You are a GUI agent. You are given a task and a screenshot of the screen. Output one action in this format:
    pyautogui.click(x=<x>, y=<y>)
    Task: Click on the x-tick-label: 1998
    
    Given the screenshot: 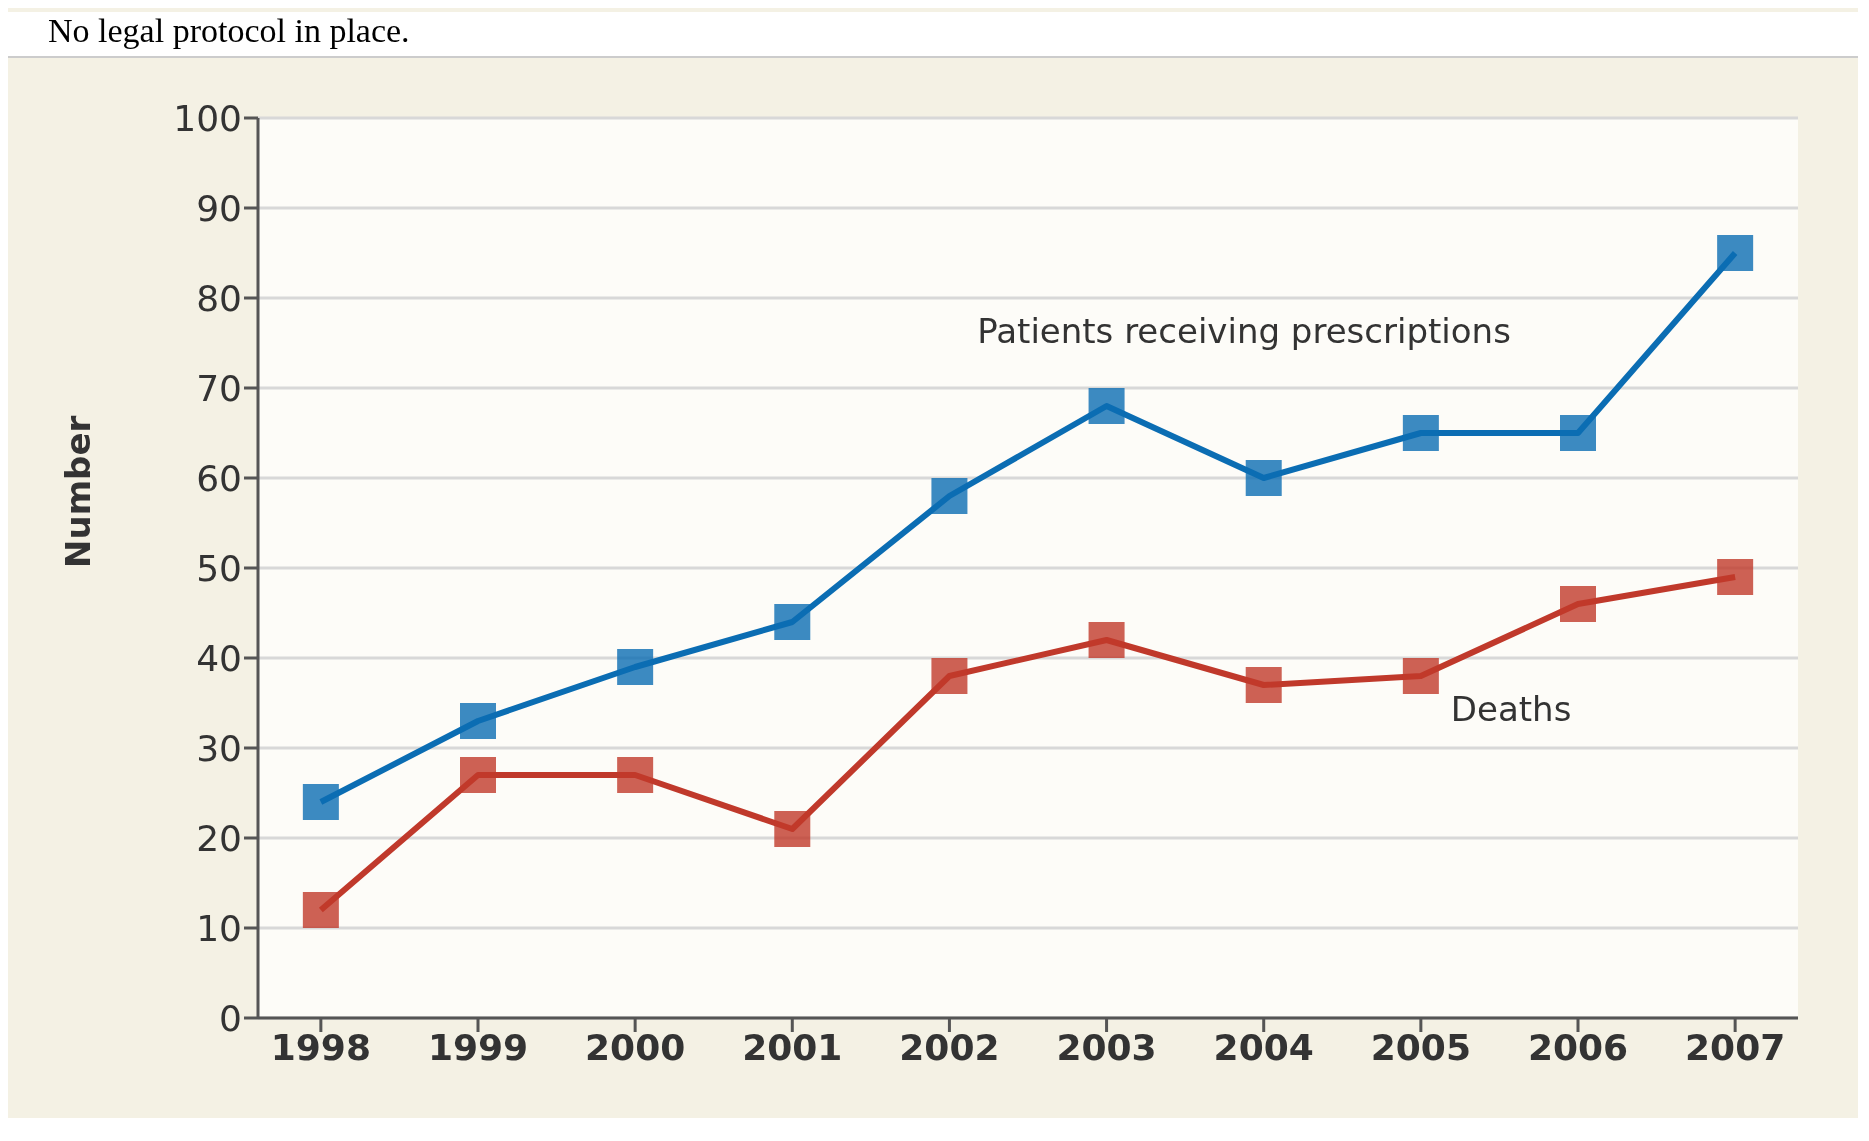 What is the action you would take?
    pyautogui.click(x=320, y=1047)
    